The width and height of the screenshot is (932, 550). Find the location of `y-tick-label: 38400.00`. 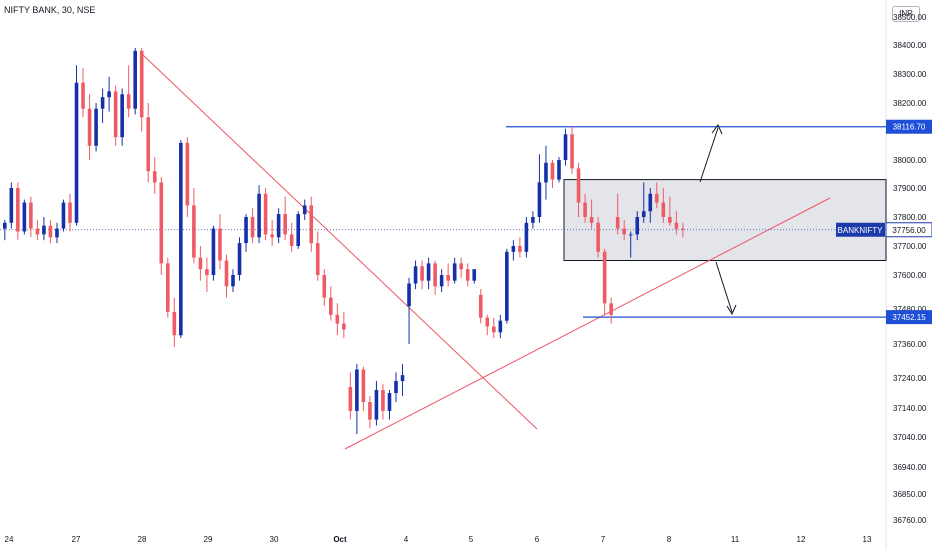

y-tick-label: 38400.00 is located at coordinates (910, 45).